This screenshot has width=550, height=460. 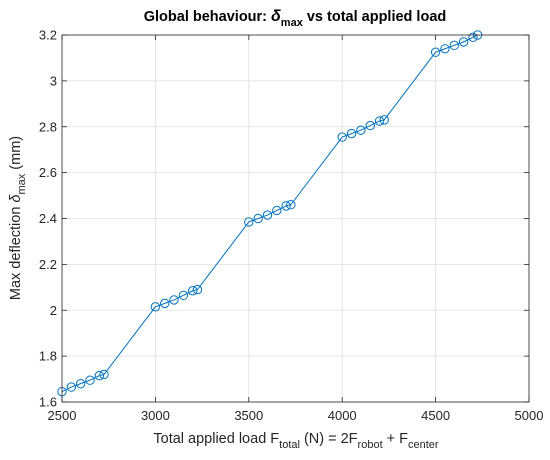 I want to click on y-tick-label: 2.6, so click(x=48, y=172).